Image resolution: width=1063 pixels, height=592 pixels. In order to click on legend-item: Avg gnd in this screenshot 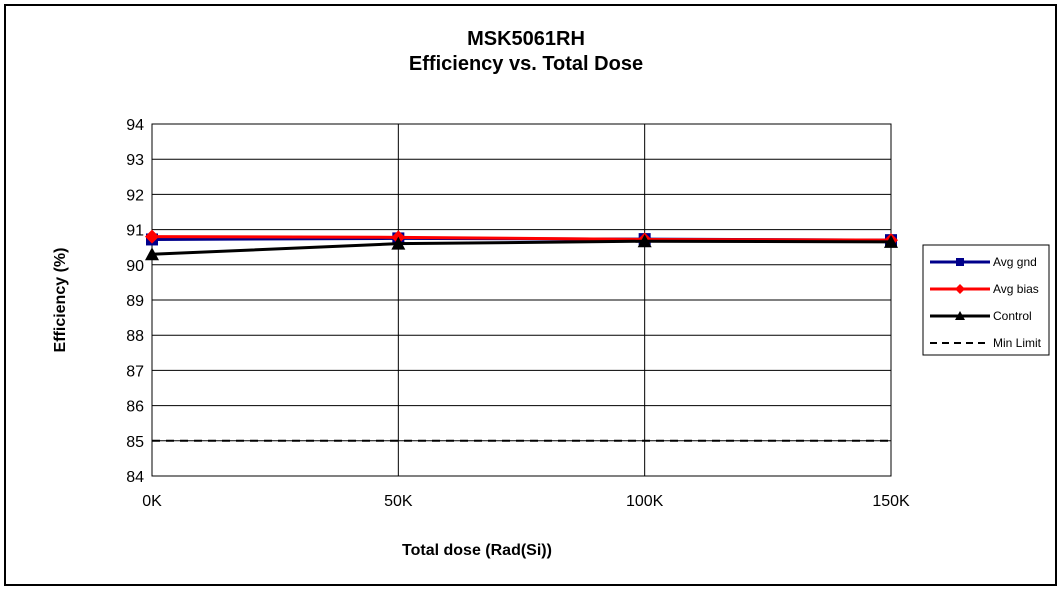, I will do `click(983, 262)`.